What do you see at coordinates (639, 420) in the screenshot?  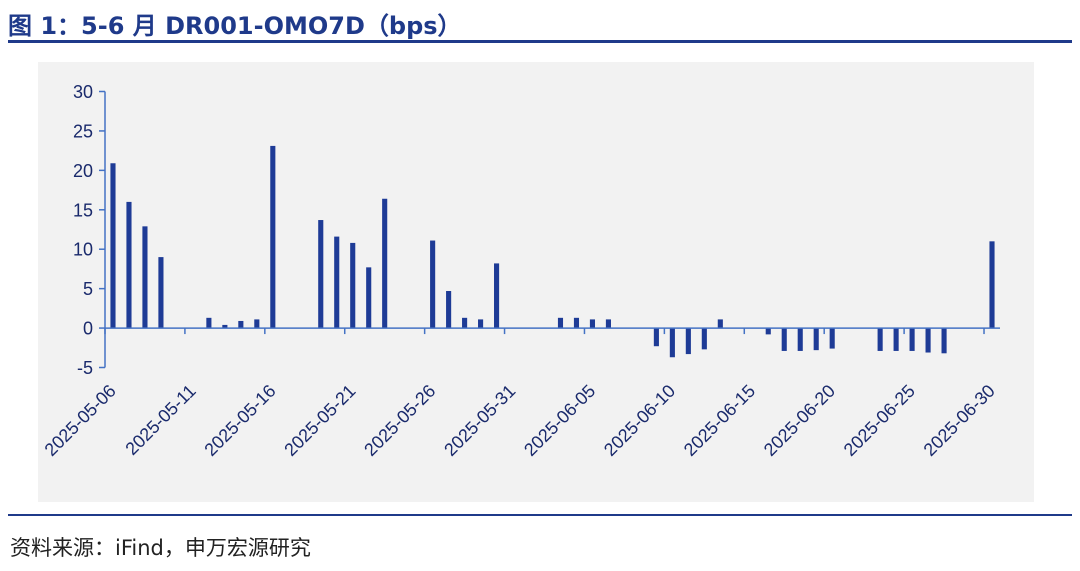 I see `x-tick-label: 2025-06-10` at bounding box center [639, 420].